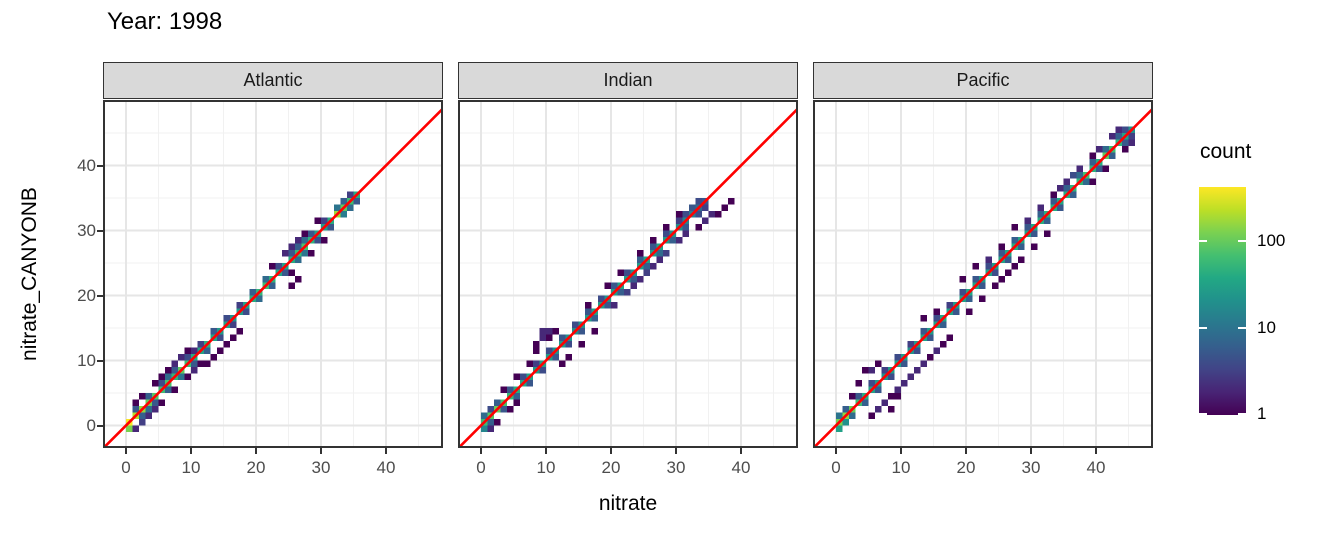  What do you see at coordinates (628, 503) in the screenshot?
I see `x-axis-title: nitrate` at bounding box center [628, 503].